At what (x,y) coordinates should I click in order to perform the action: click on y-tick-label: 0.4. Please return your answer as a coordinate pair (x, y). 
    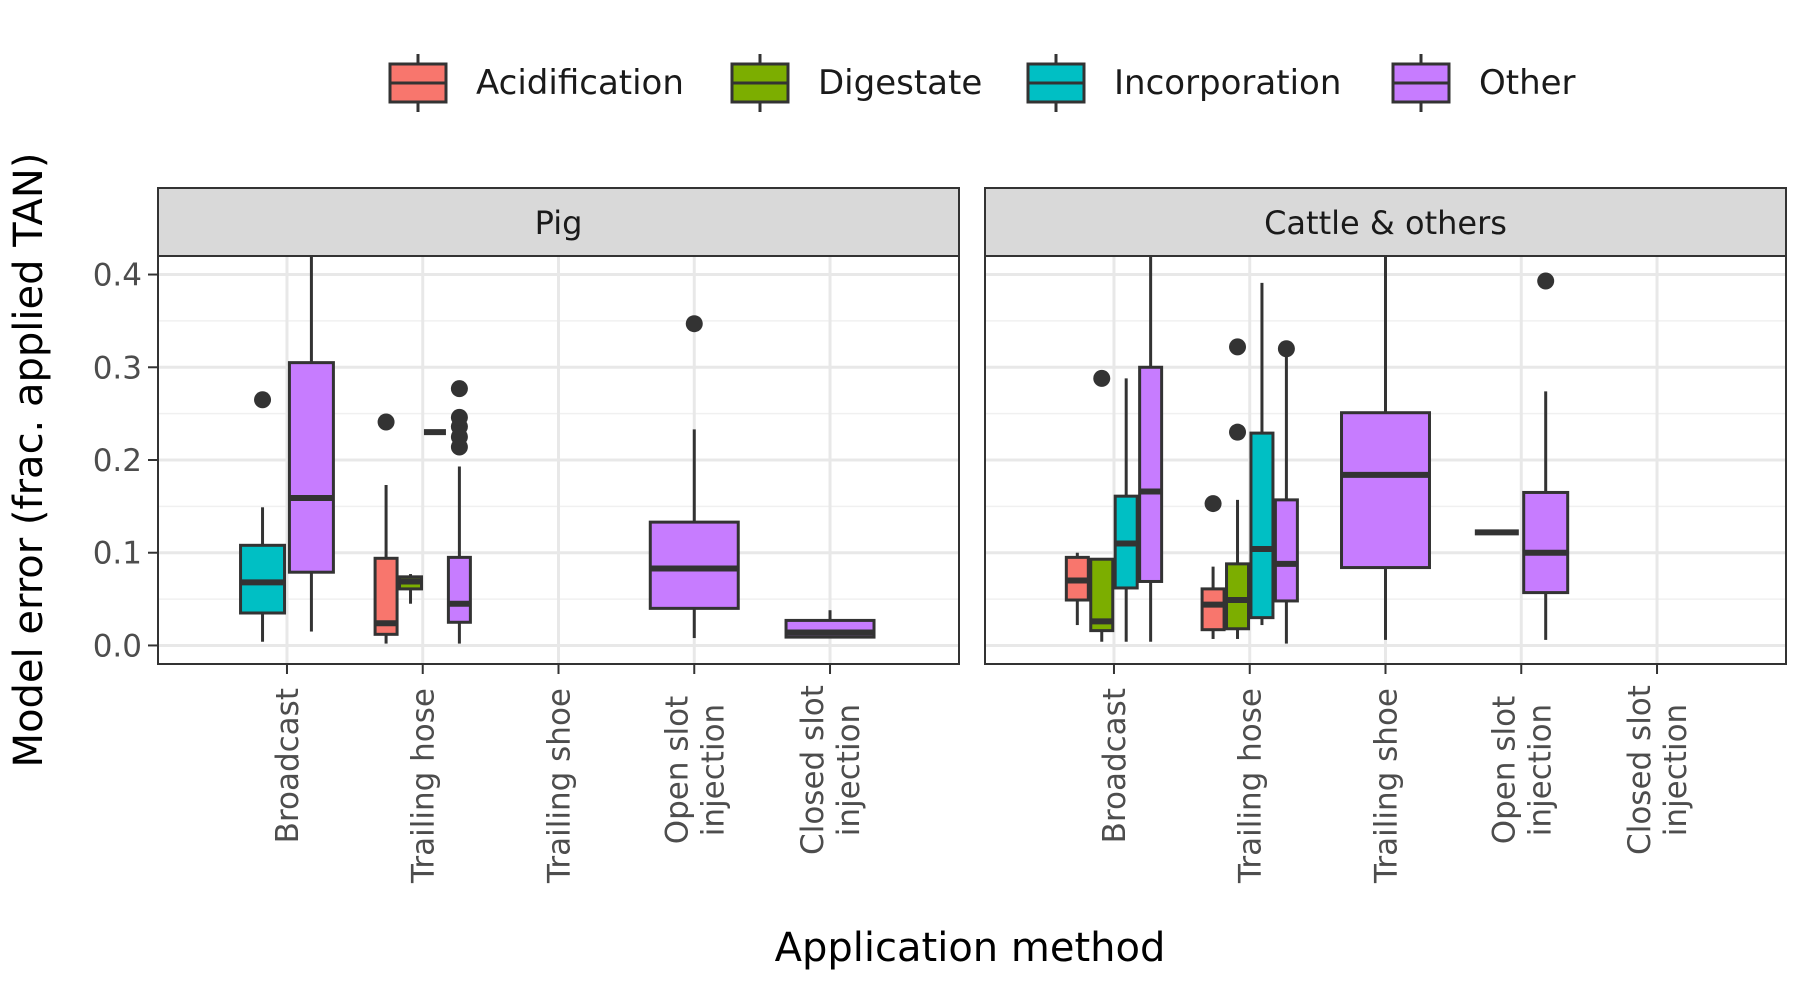
    Looking at the image, I should click on (117, 276).